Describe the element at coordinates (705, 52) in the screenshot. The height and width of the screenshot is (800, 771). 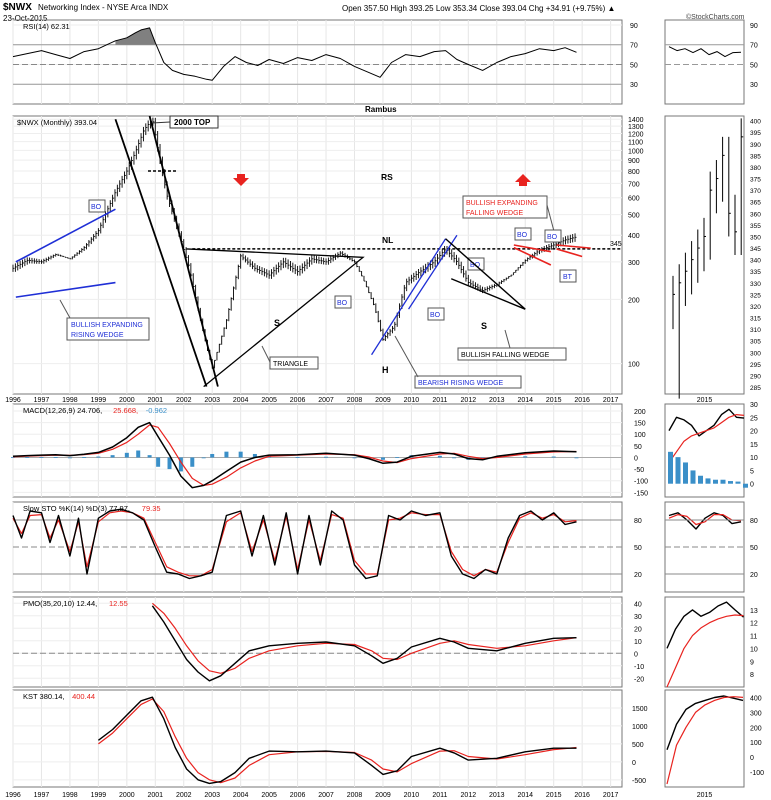
I see `rsi-right-line` at that location.